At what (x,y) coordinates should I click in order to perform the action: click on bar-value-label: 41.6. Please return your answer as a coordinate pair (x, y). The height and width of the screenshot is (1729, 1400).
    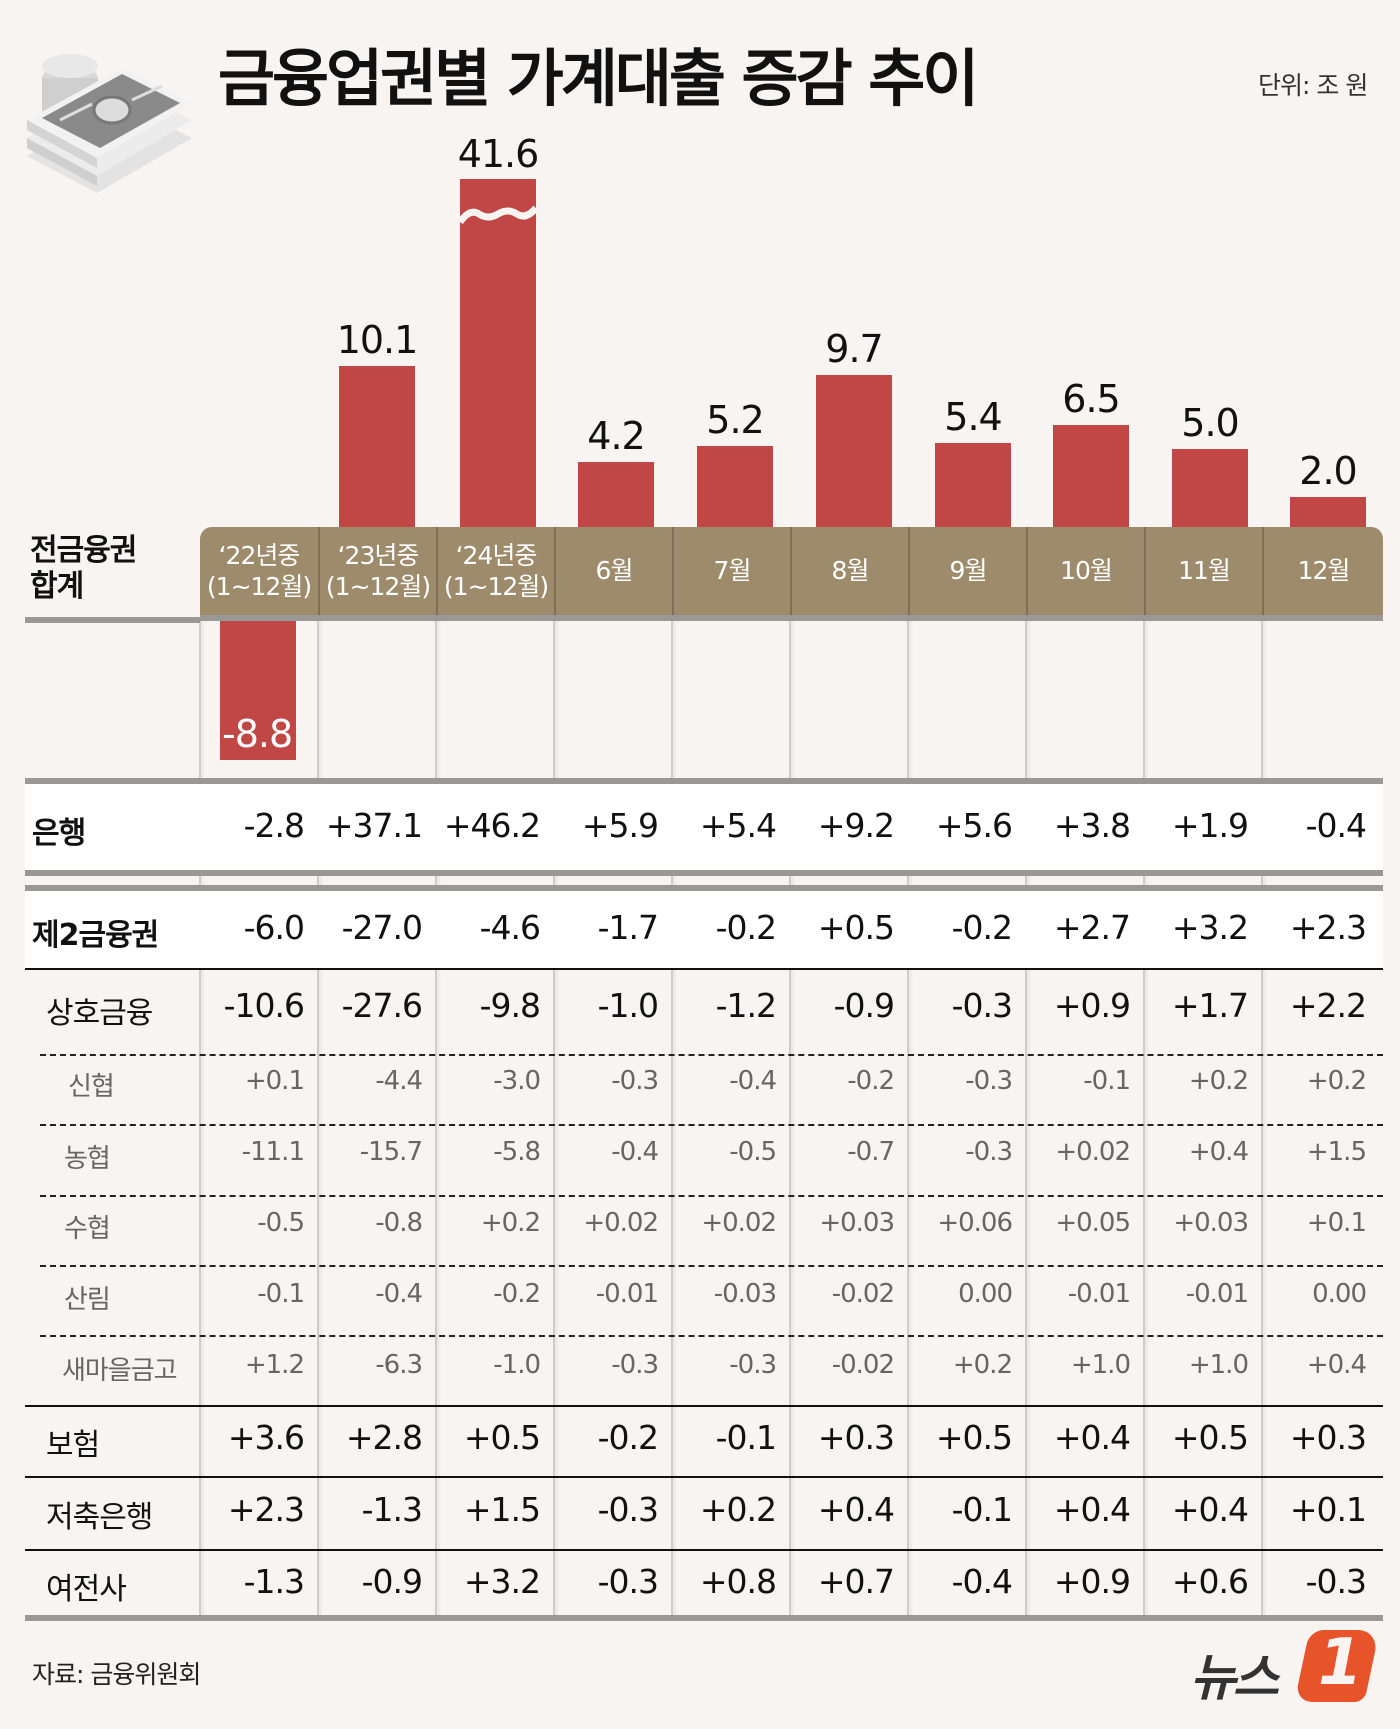
    Looking at the image, I should click on (498, 154).